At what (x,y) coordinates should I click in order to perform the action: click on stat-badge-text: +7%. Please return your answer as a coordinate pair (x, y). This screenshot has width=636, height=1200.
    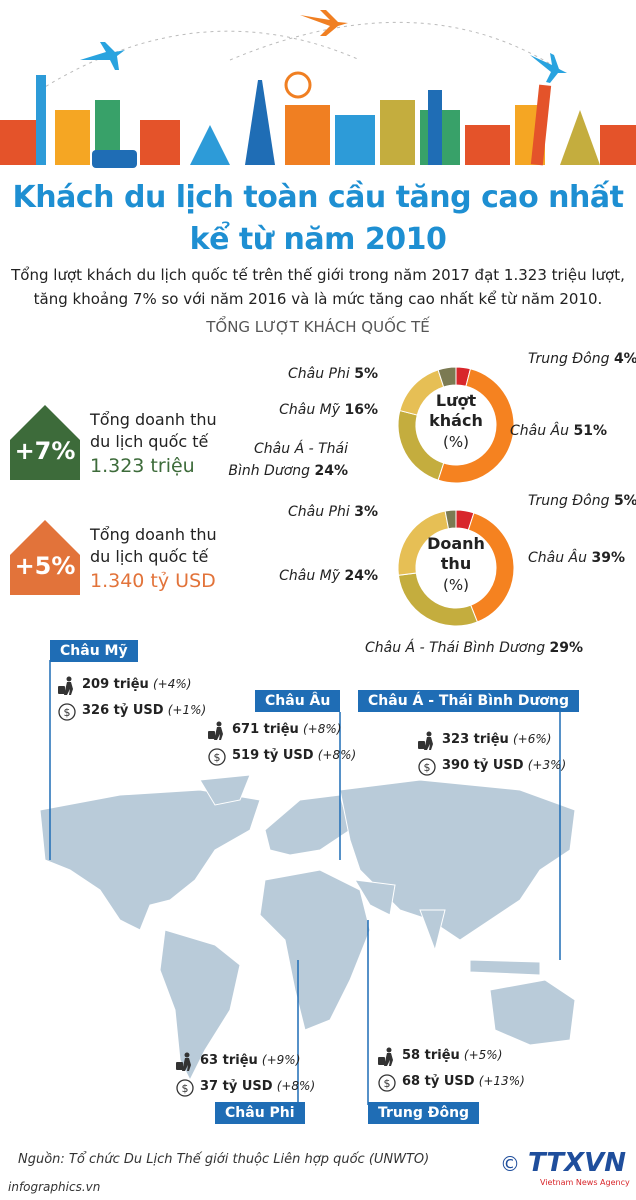
    Looking at the image, I should click on (45, 451).